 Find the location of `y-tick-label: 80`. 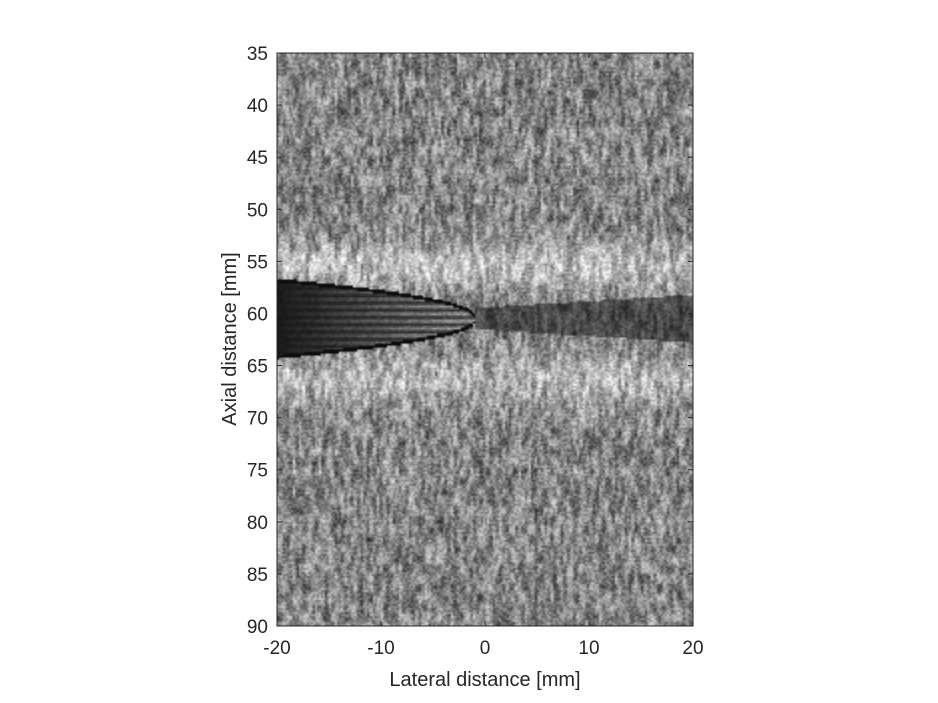

y-tick-label: 80 is located at coordinates (257, 523).